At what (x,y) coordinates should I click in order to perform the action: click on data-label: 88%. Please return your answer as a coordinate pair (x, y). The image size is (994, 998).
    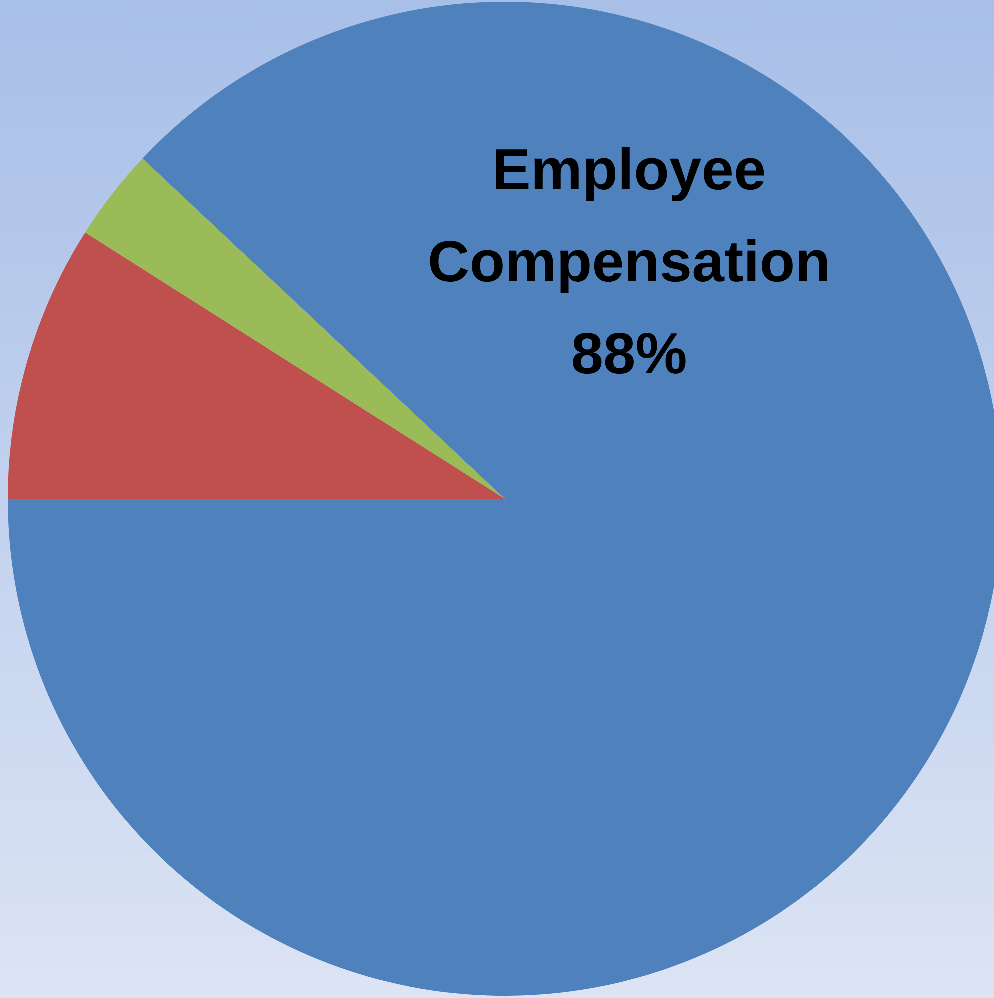
    Looking at the image, I should click on (629, 353).